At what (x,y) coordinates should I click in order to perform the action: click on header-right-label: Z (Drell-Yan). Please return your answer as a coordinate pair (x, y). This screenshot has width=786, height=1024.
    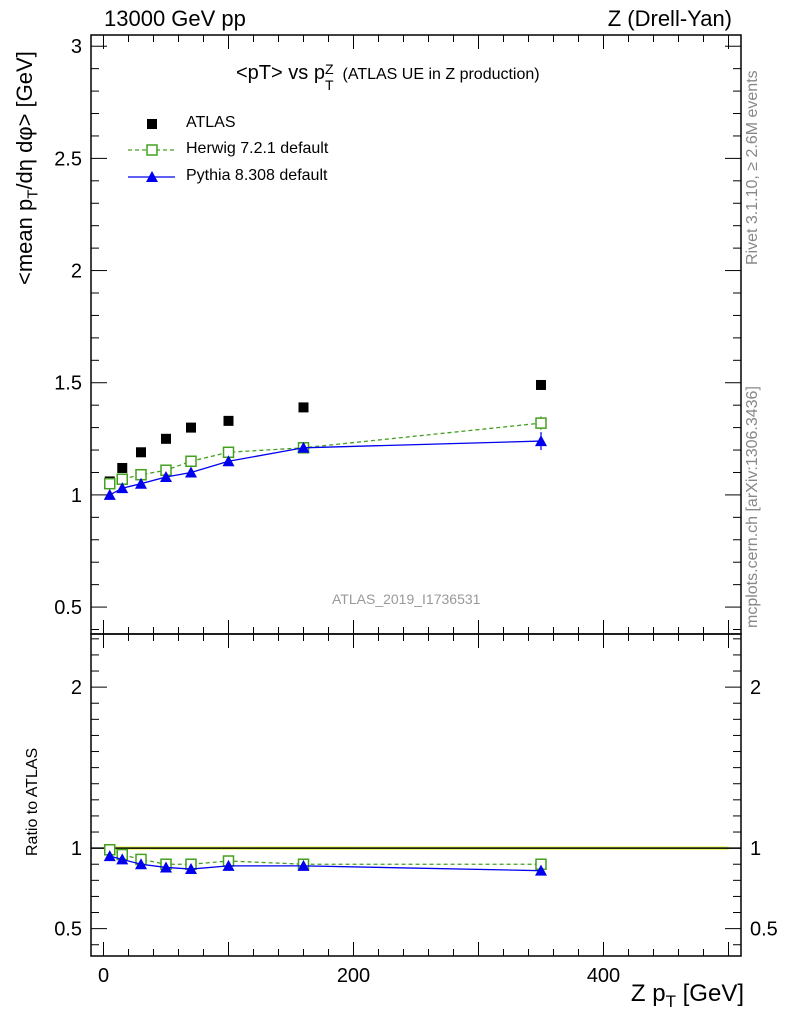
    Looking at the image, I should click on (669, 18).